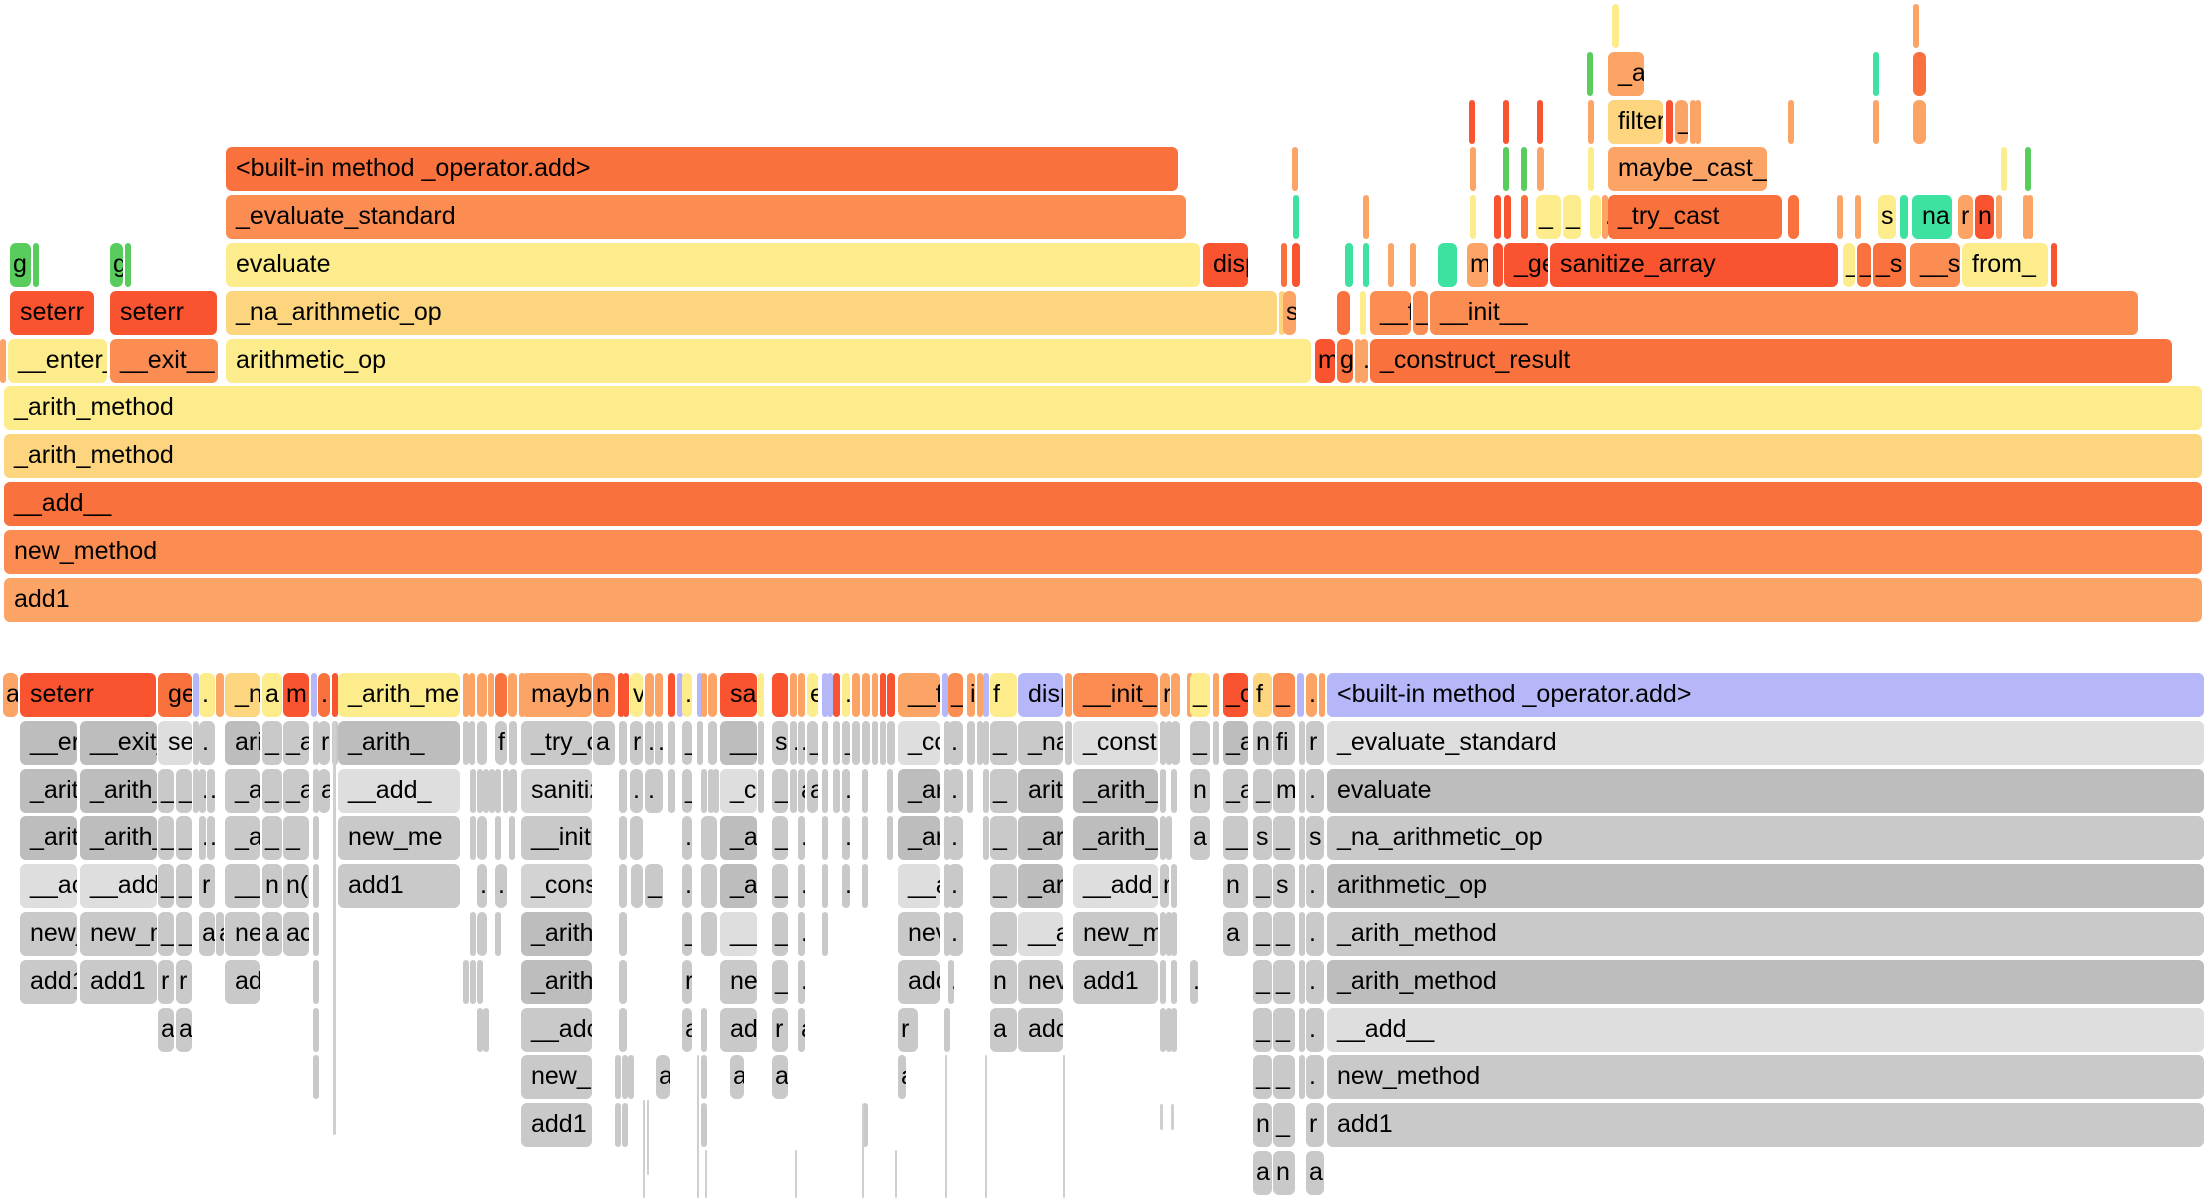 This screenshot has width=2206, height=1198. What do you see at coordinates (768, 361) in the screenshot?
I see `frame-bar: arithmetic_op` at bounding box center [768, 361].